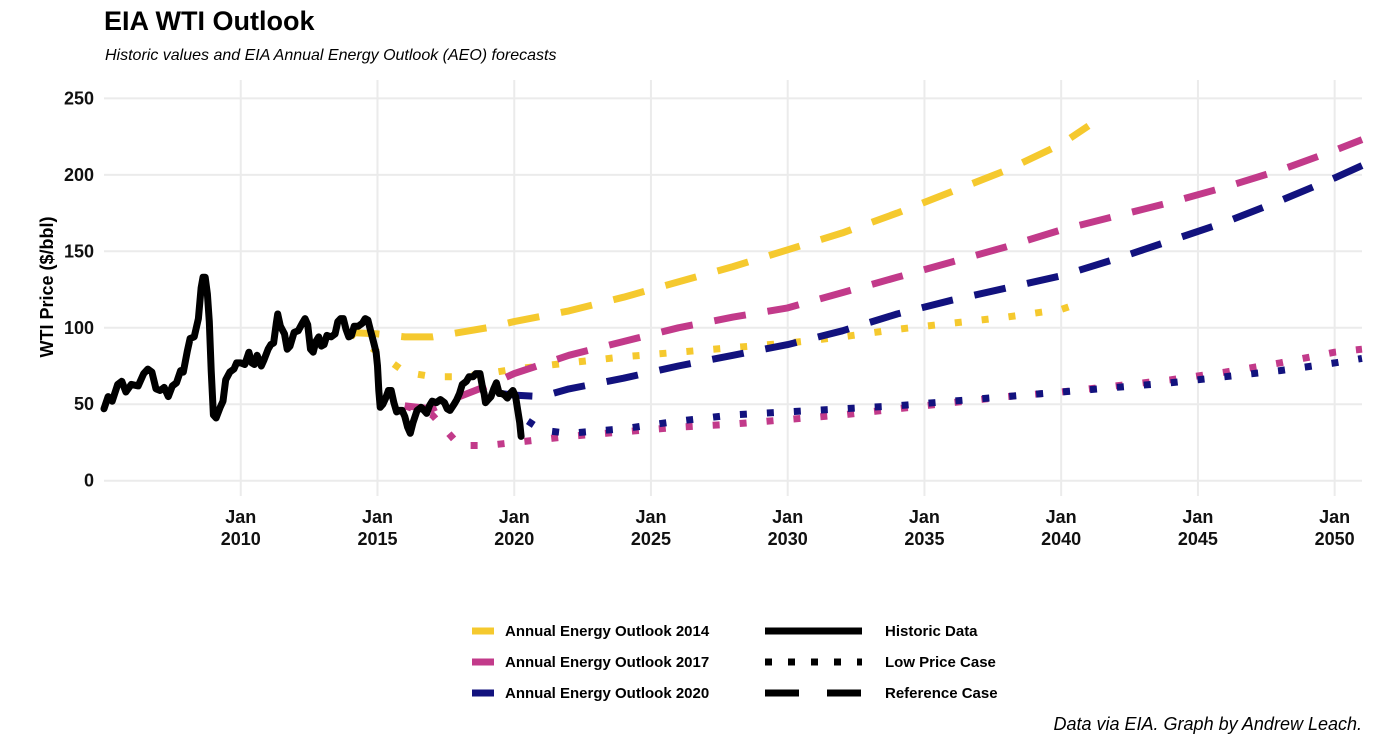 The image size is (1400, 750). What do you see at coordinates (931, 631) in the screenshot?
I see `legend-label: Historic Data` at bounding box center [931, 631].